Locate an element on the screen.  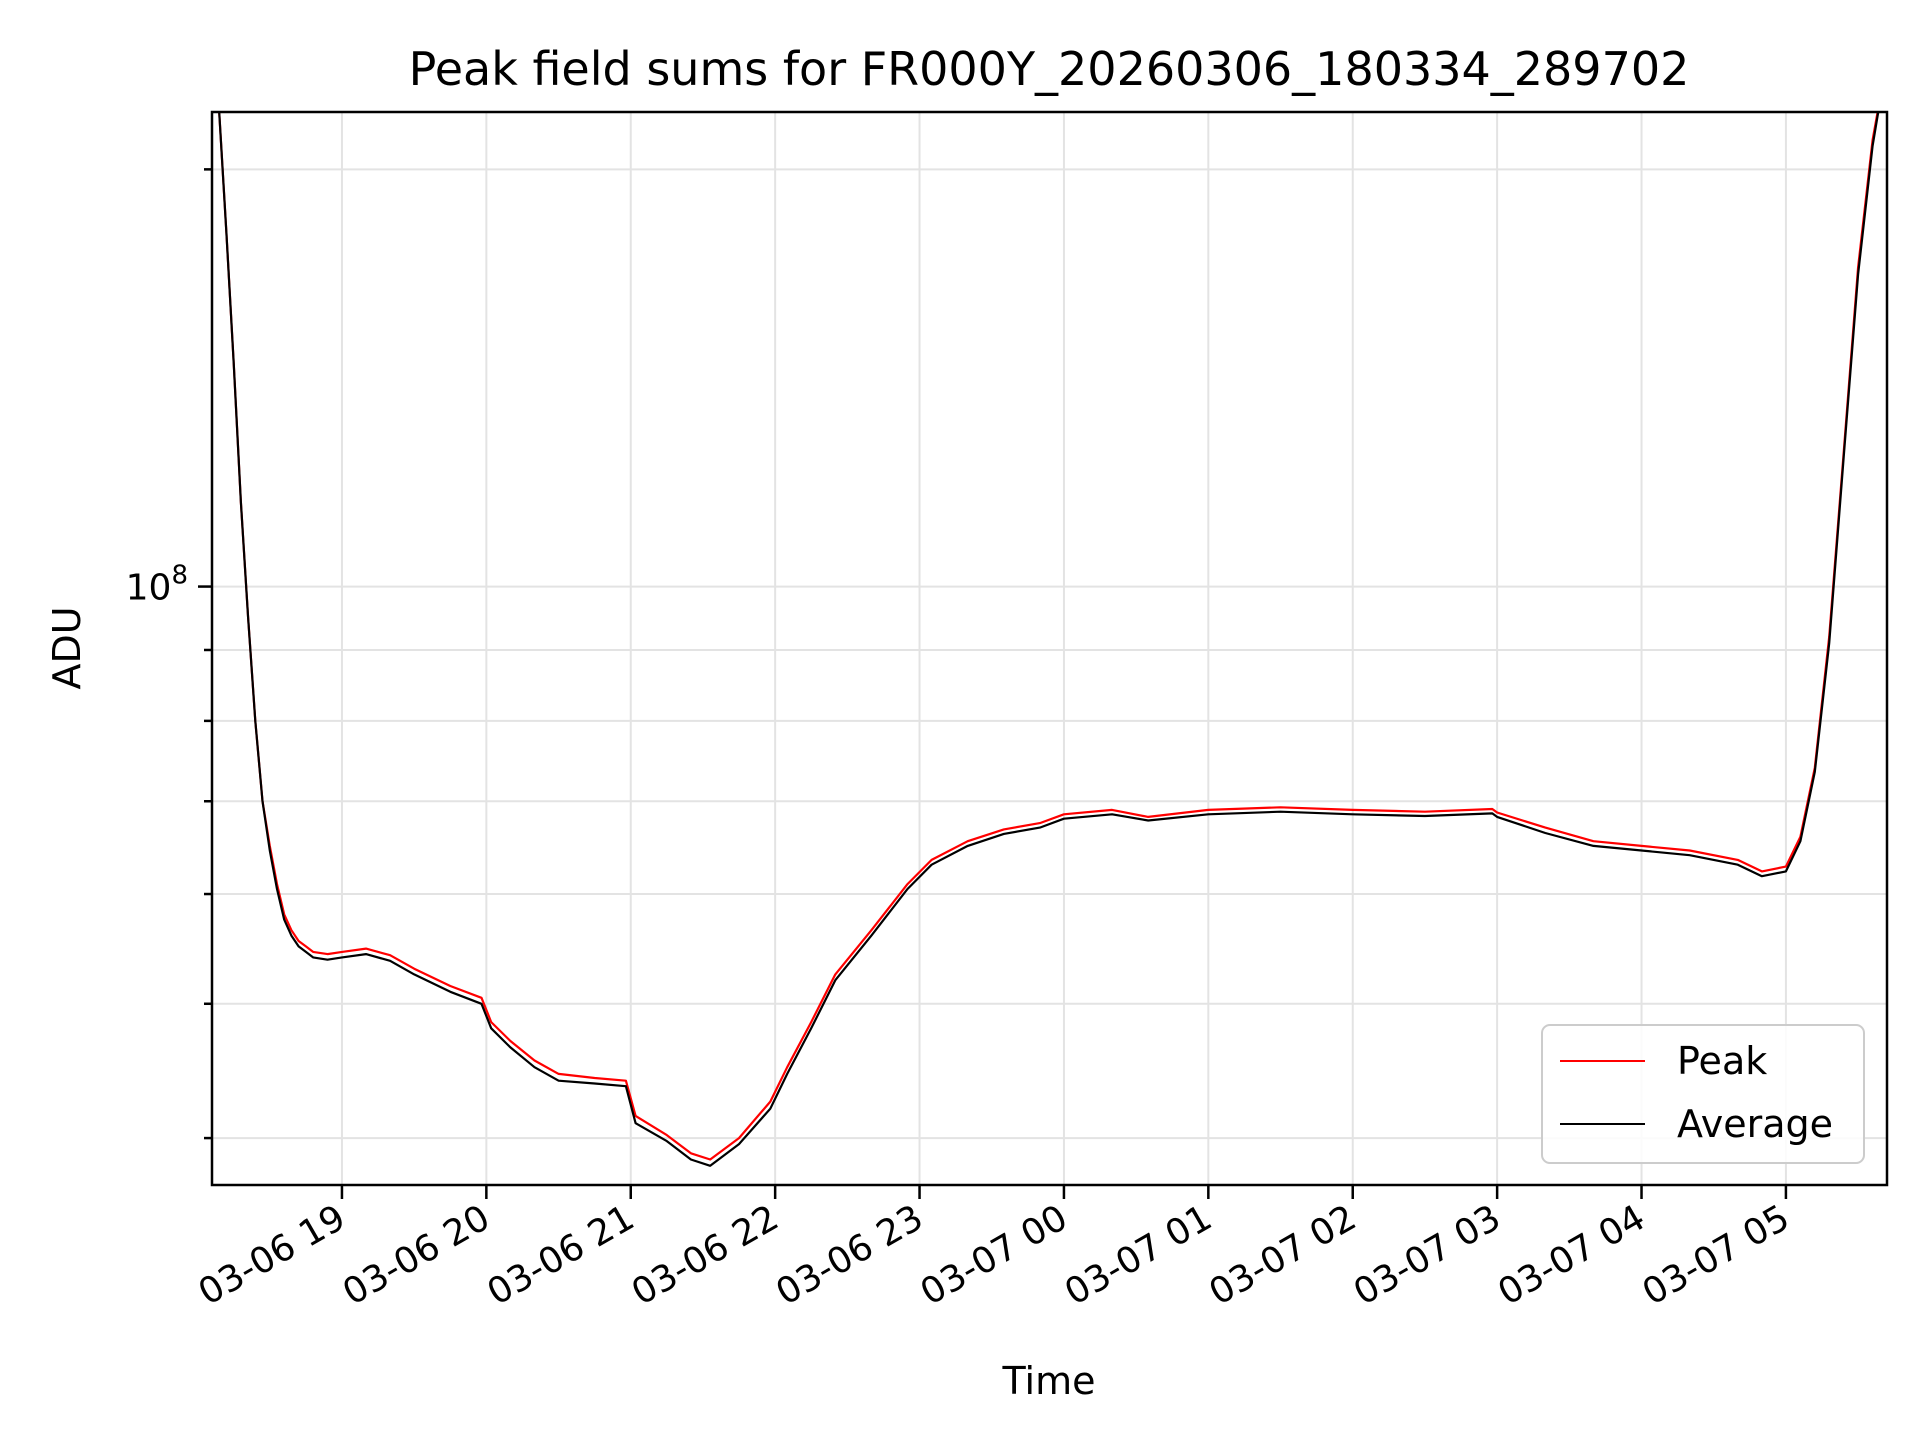
legend-box is located at coordinates (1703, 1094).